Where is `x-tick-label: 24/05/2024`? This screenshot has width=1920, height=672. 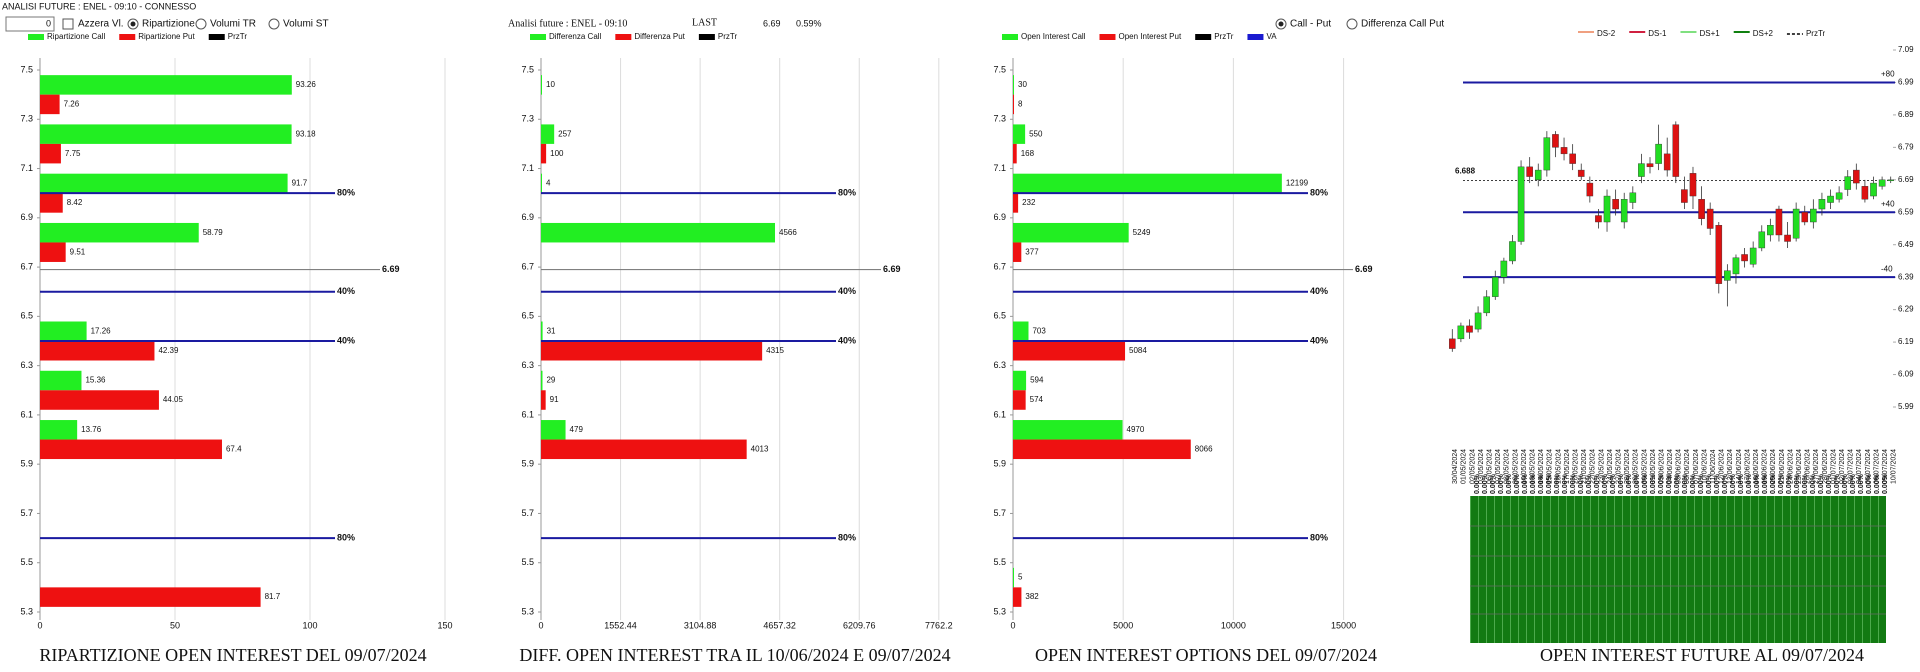 x-tick-label: 24/05/2024 is located at coordinates (1610, 466).